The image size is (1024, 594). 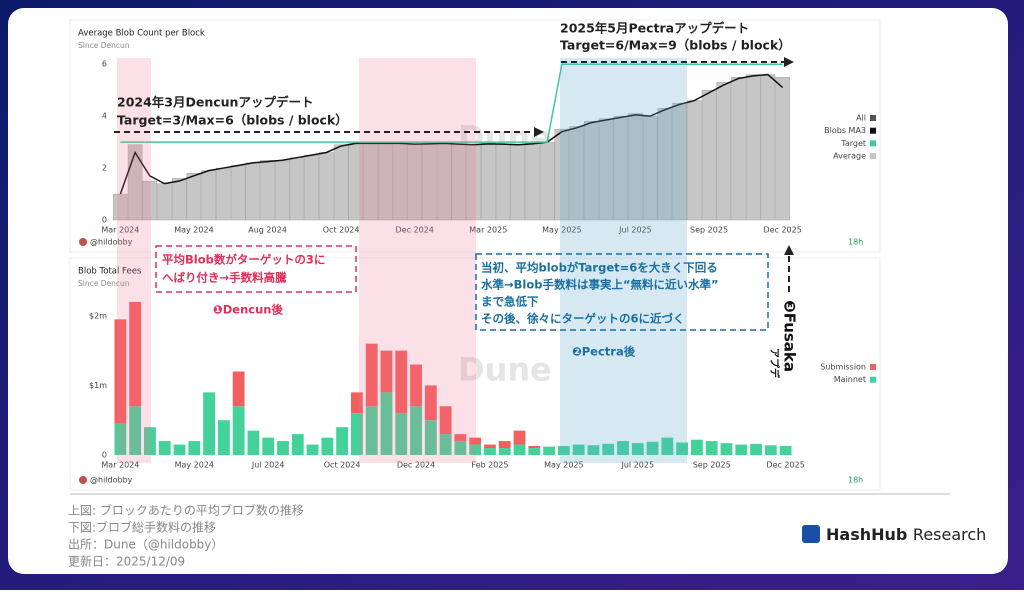 What do you see at coordinates (774, 363) in the screenshot?
I see `annotation: アプデ` at bounding box center [774, 363].